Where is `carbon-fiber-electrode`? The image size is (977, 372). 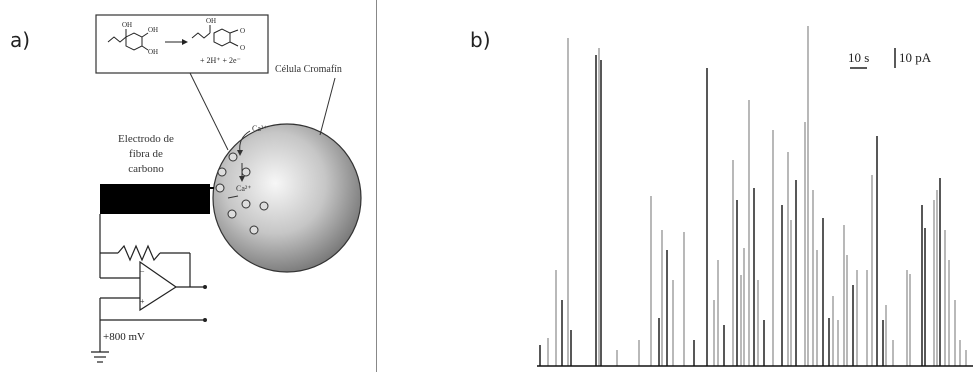
carbon-fiber-electrode is located at coordinates (155, 199).